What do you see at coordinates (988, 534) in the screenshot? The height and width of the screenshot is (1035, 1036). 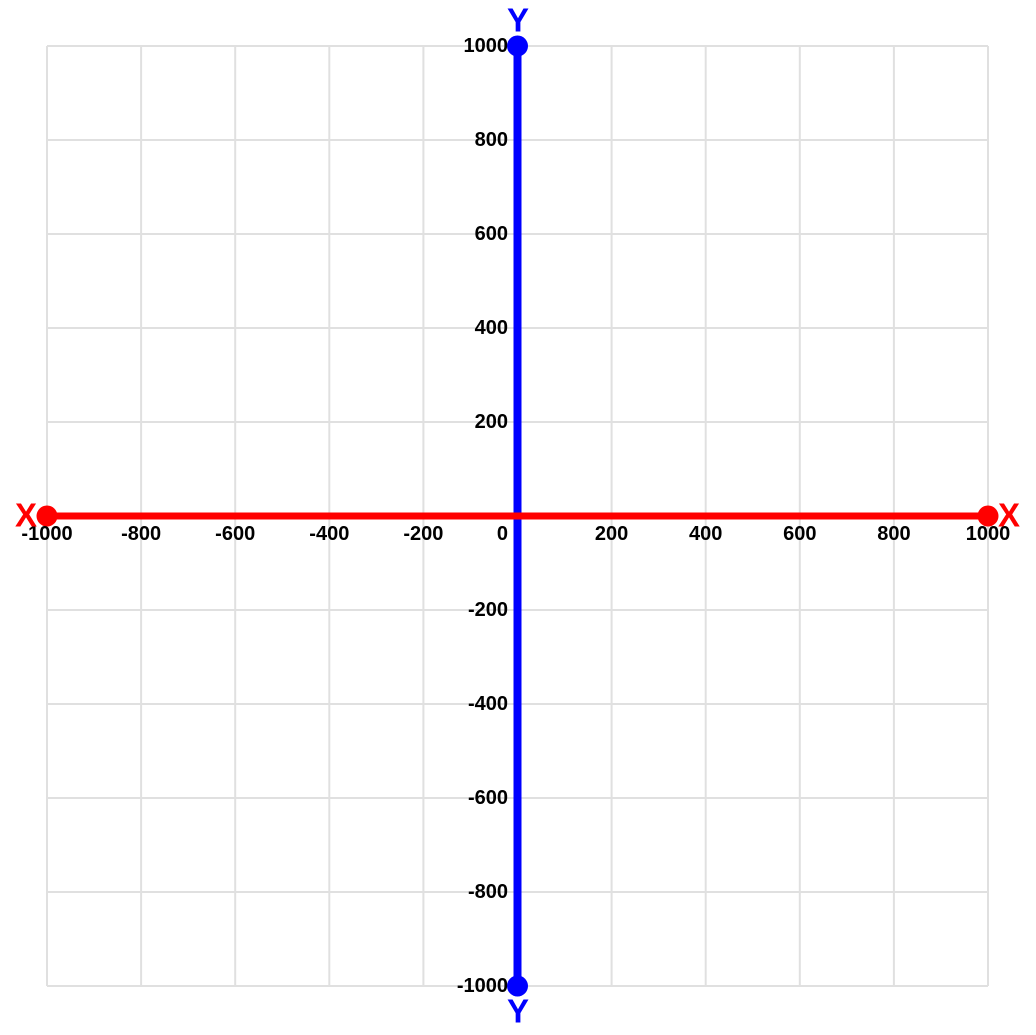 I see `x-tick-label: 1000` at bounding box center [988, 534].